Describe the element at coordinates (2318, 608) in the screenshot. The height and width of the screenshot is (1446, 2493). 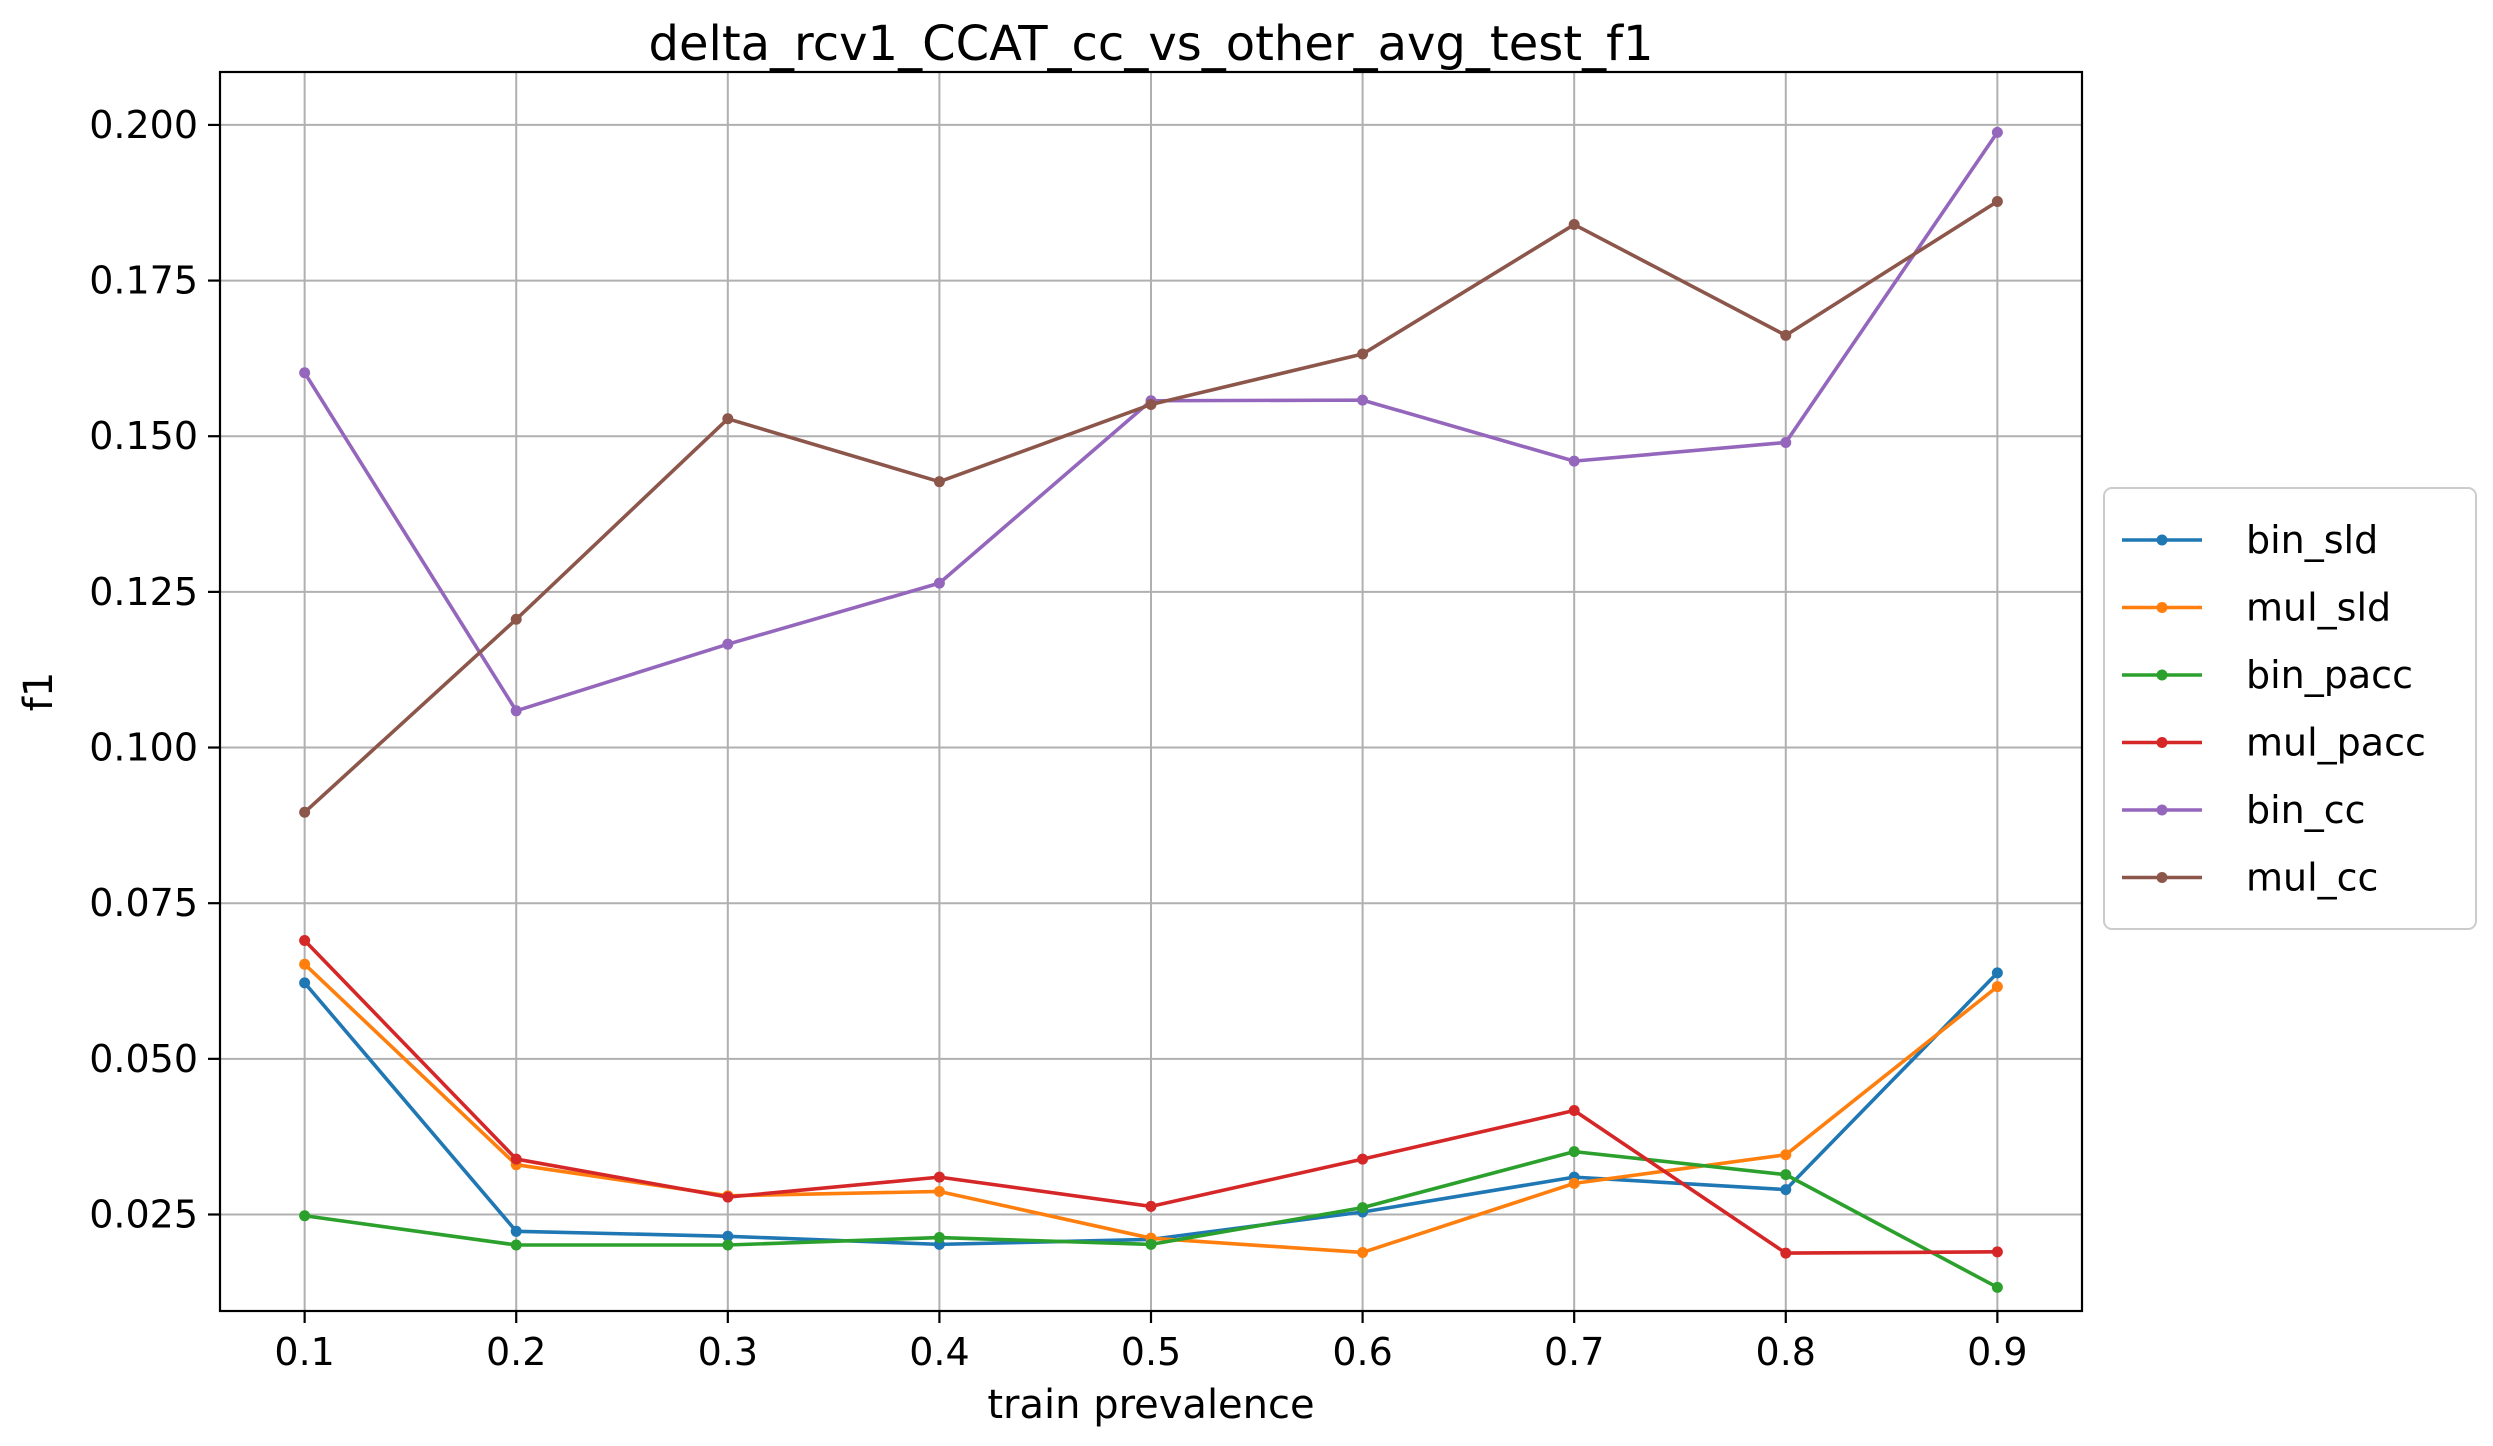
I see `legend-label: mul_sld` at that location.